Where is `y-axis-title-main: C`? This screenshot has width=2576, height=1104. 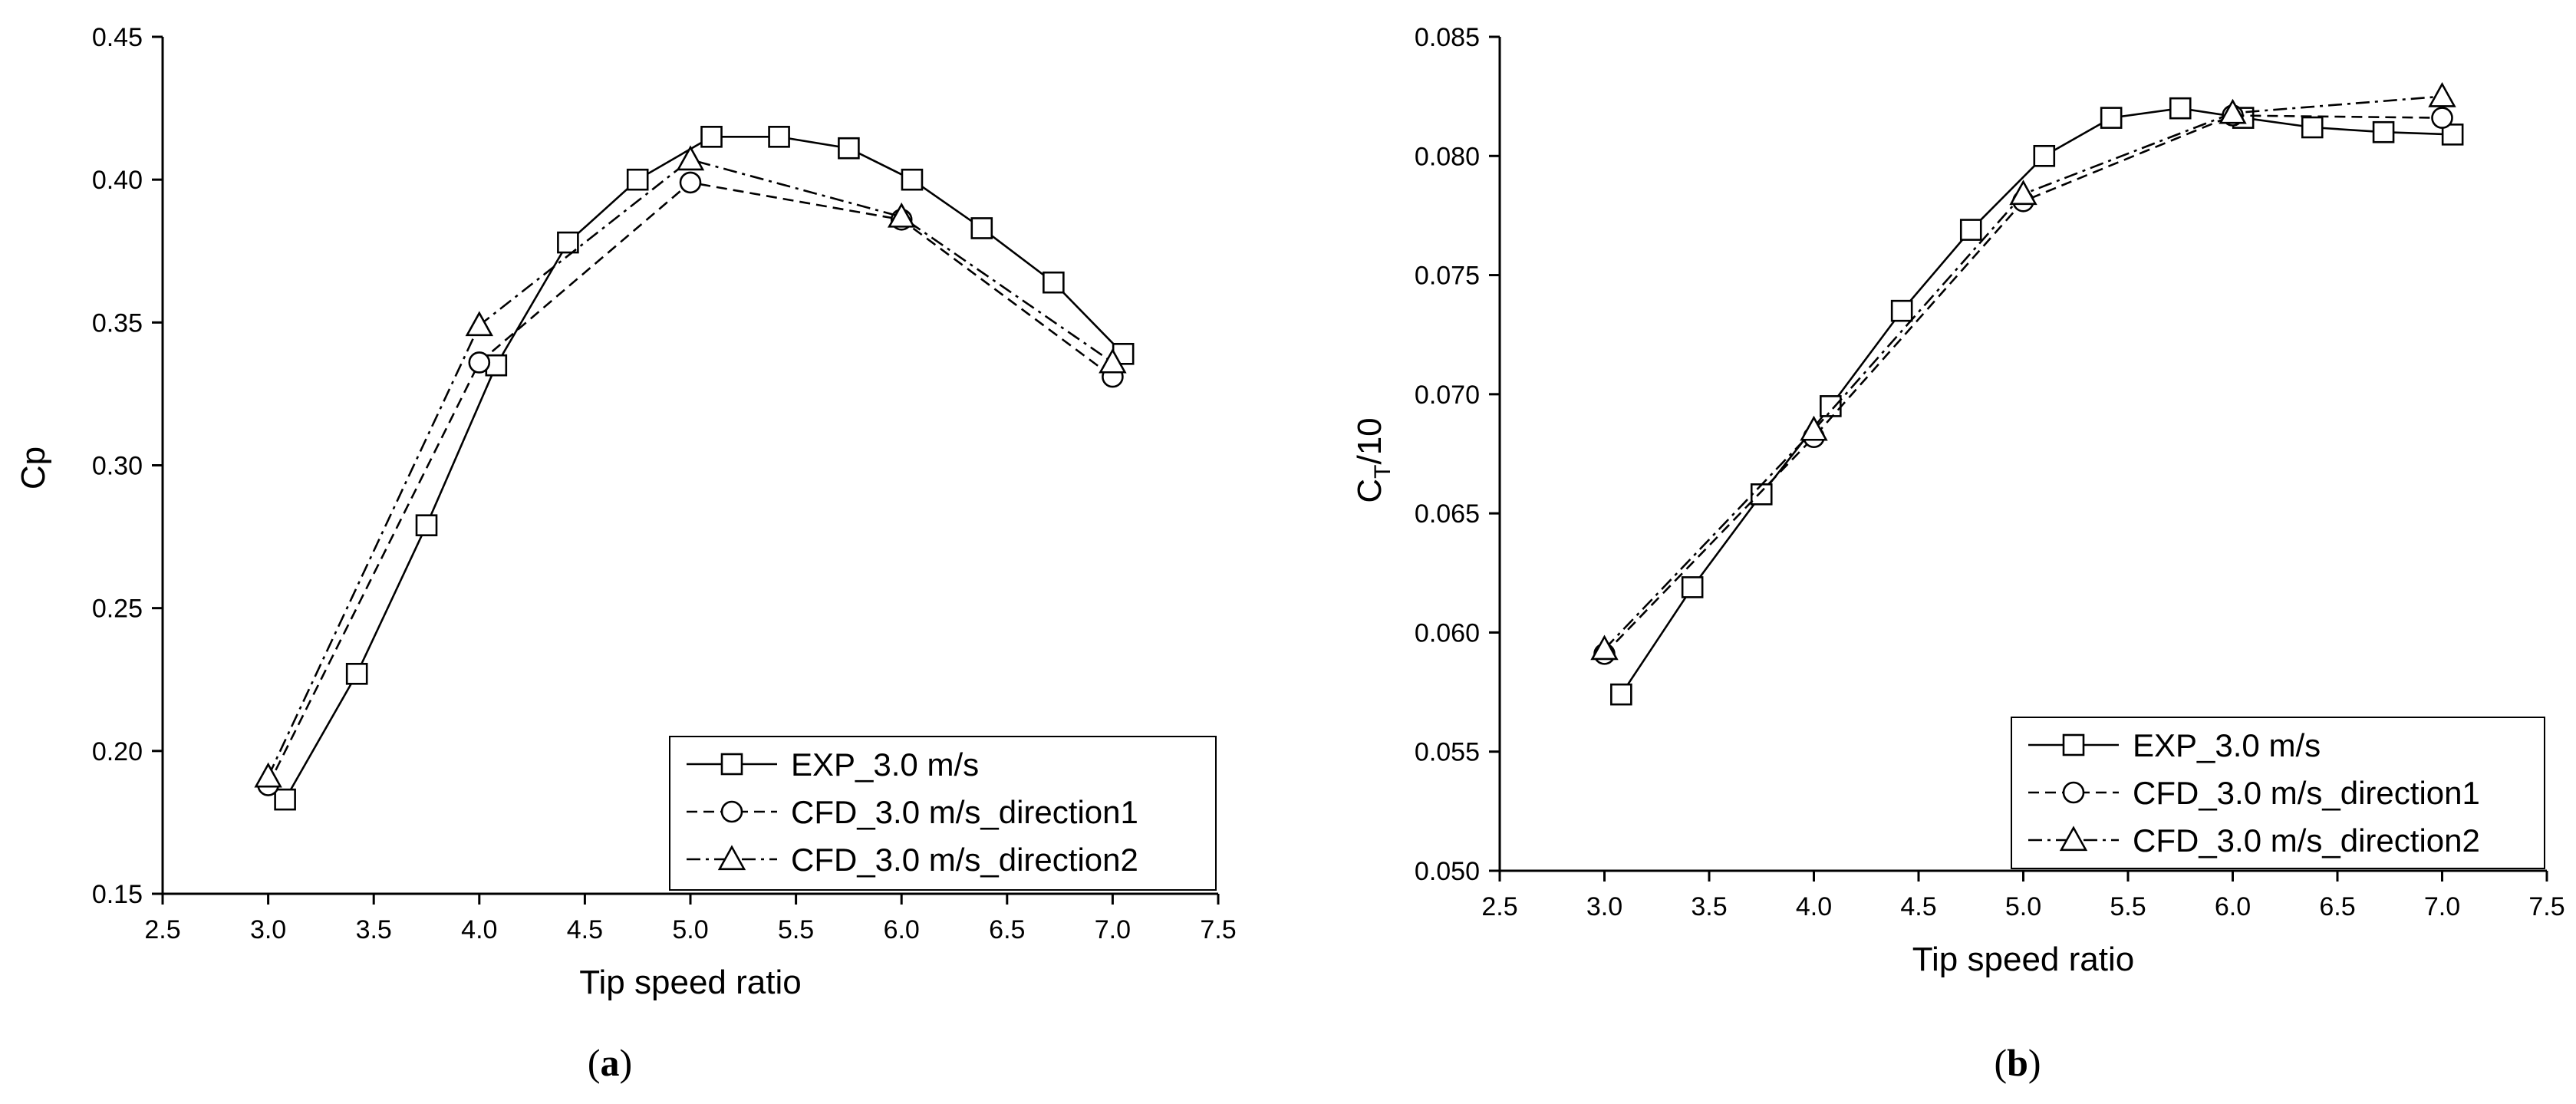 y-axis-title-main: C is located at coordinates (1369, 491).